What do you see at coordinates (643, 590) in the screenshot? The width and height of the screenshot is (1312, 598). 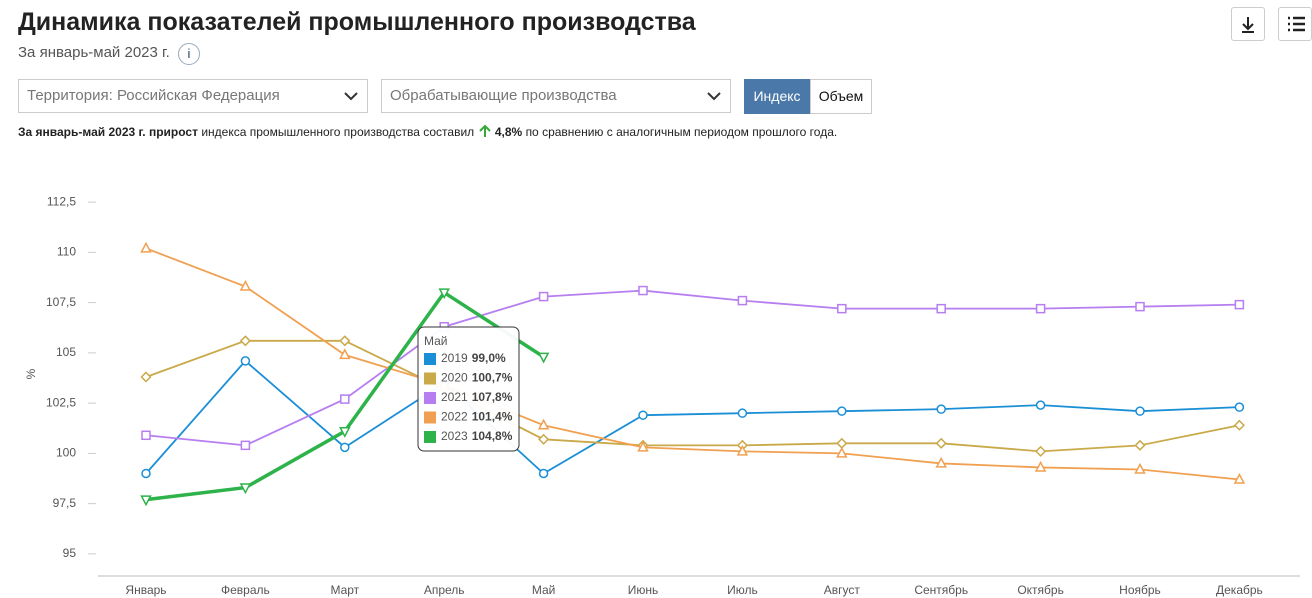 I see `x-tick-label: Июнь` at bounding box center [643, 590].